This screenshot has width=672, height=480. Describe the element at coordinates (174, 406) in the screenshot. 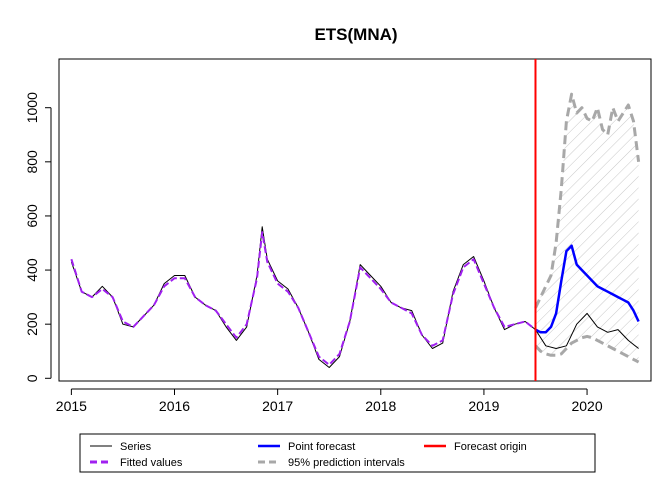

I see `x-tick-label: 2016` at that location.